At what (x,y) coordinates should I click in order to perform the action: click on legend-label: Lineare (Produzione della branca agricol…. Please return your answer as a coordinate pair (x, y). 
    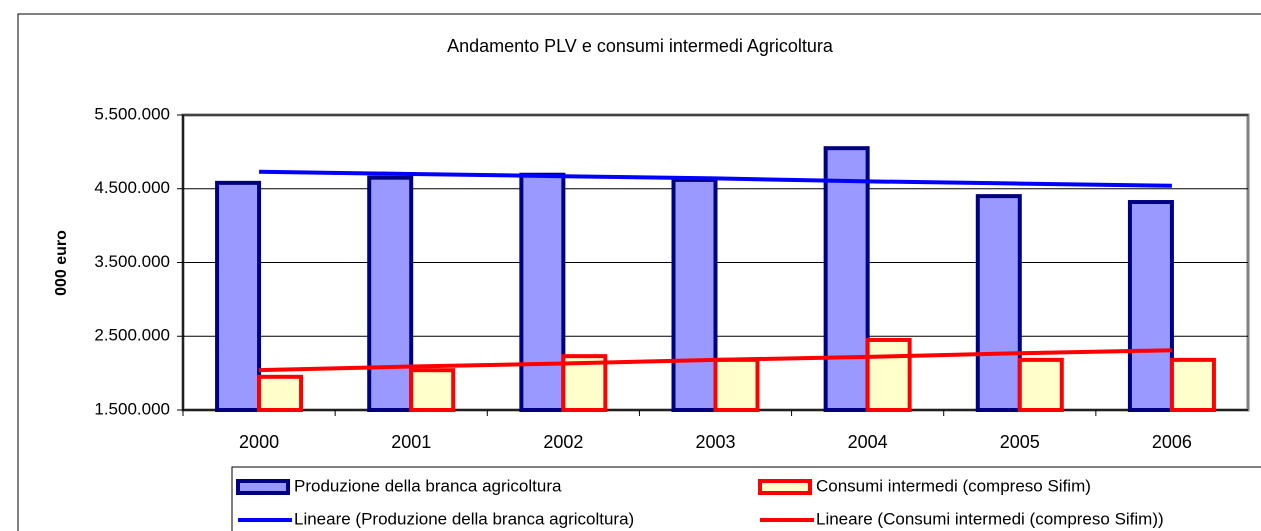
    Looking at the image, I should click on (464, 518).